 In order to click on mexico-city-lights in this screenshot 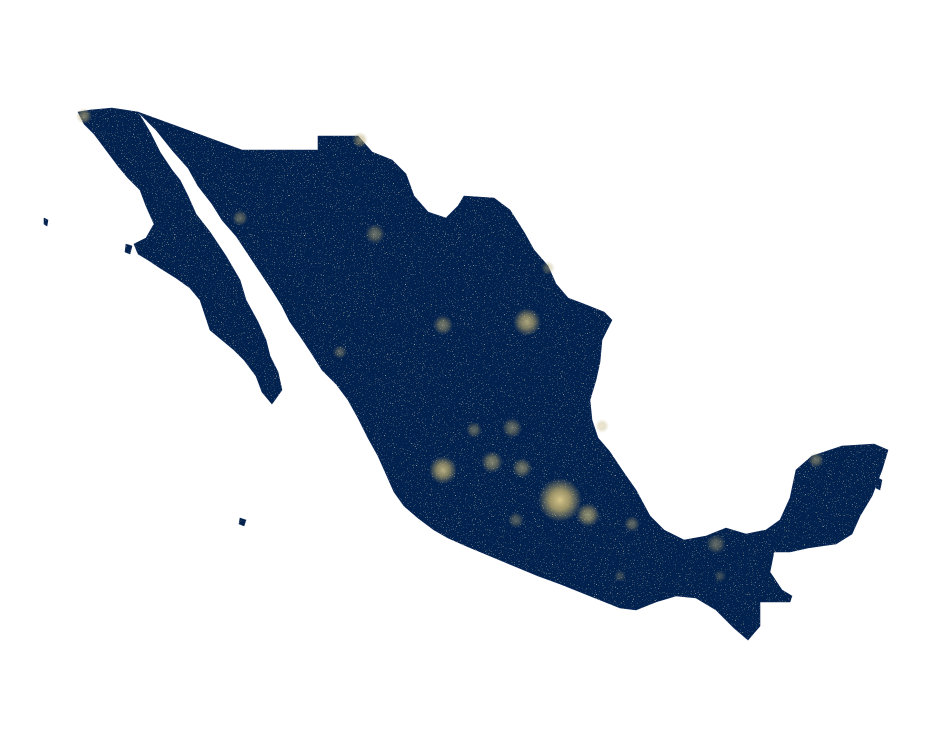, I will do `click(560, 500)`.